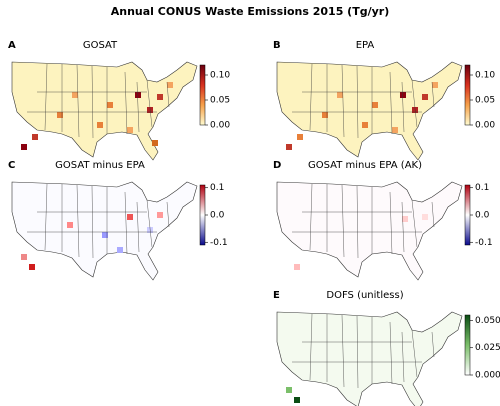 The height and width of the screenshot is (406, 500). I want to click on panel-title: DOFS (unitless), so click(364, 295).